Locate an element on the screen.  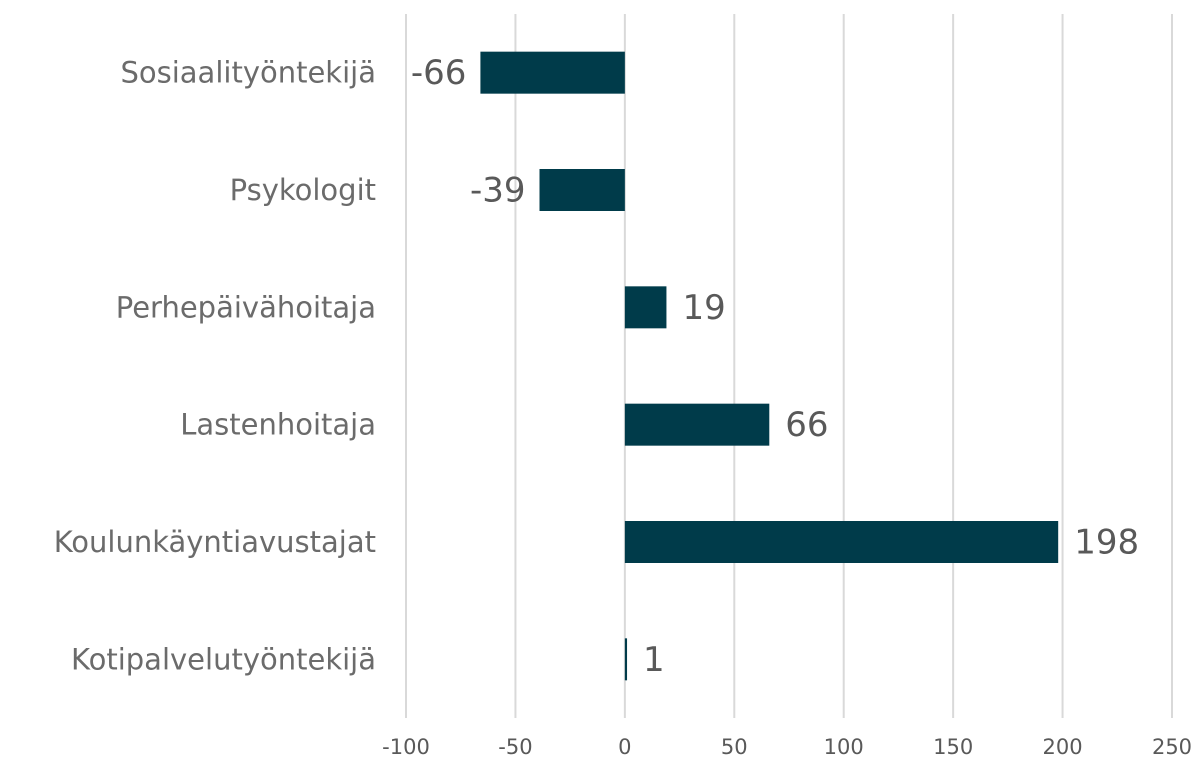
data-label: 198 is located at coordinates (1106, 543).